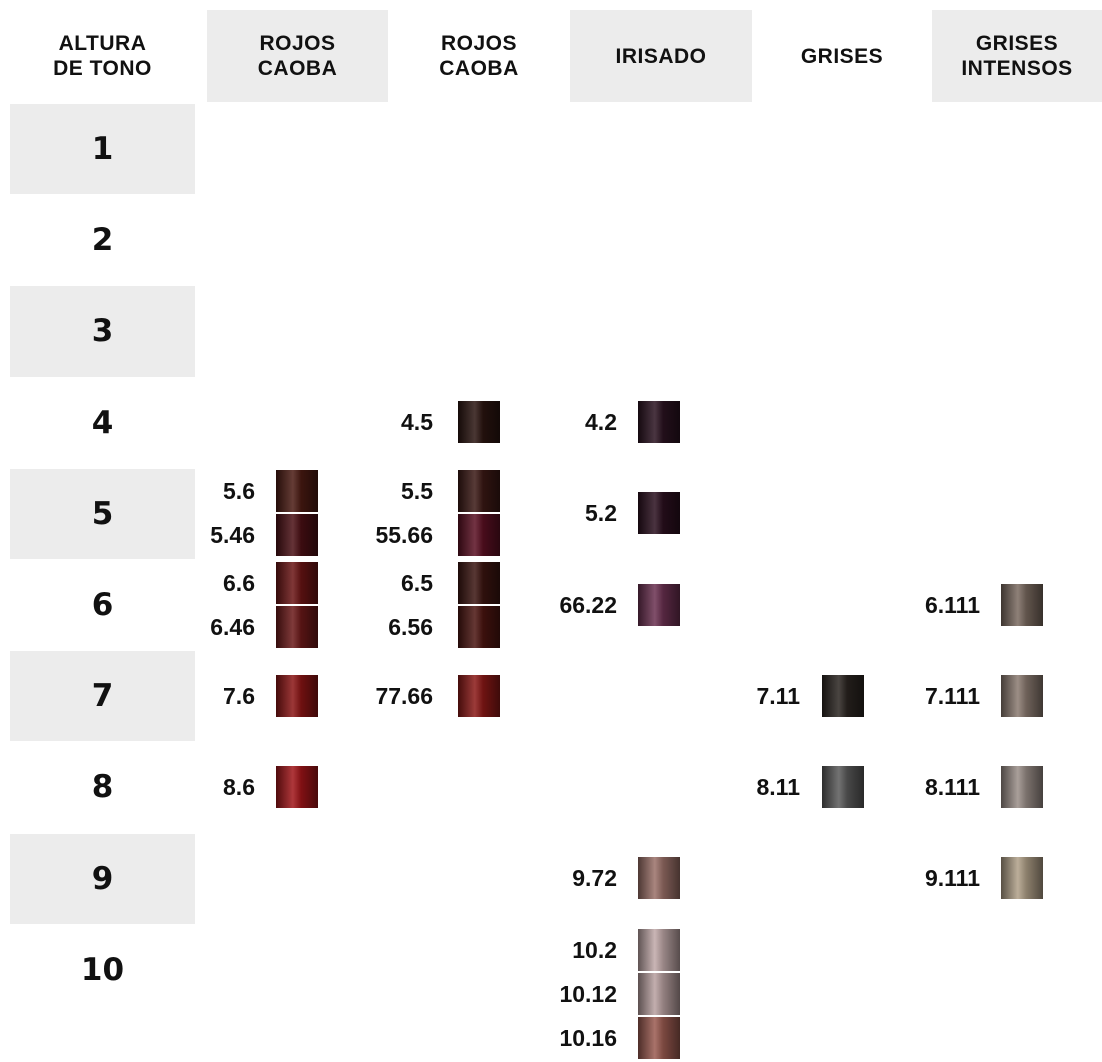 The image size is (1102, 1062). Describe the element at coordinates (588, 1037) in the screenshot. I see `shade-code: 10.16` at that location.